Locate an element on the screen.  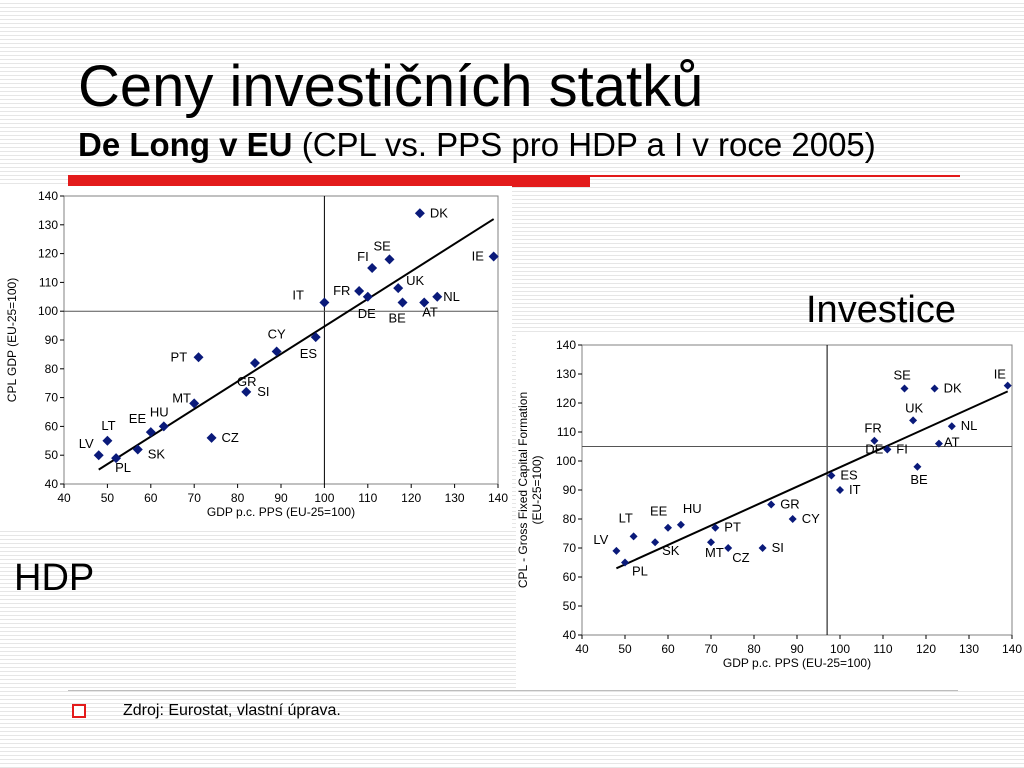
point-label-it: IT is located at coordinates (855, 489).